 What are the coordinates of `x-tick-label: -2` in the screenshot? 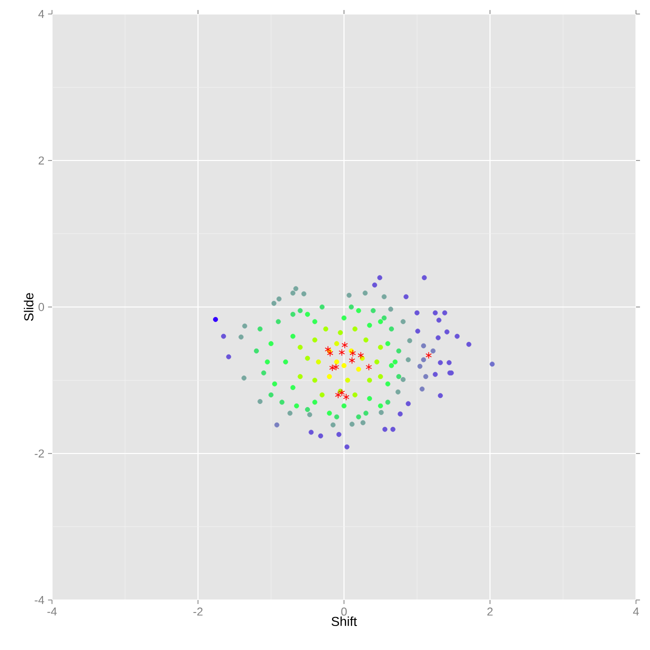 It's located at (198, 612).